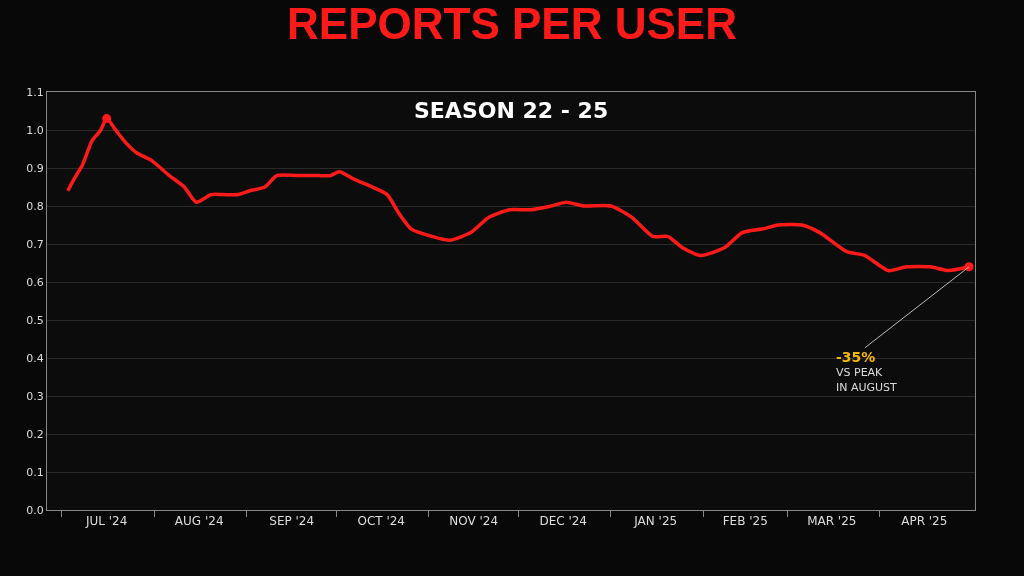 The image size is (1024, 576). I want to click on x-tick-label: APR '25, so click(924, 521).